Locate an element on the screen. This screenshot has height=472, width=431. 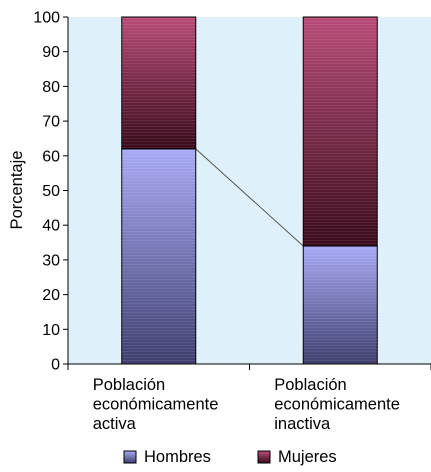
legend-label-hombres: Hombres is located at coordinates (177, 457).